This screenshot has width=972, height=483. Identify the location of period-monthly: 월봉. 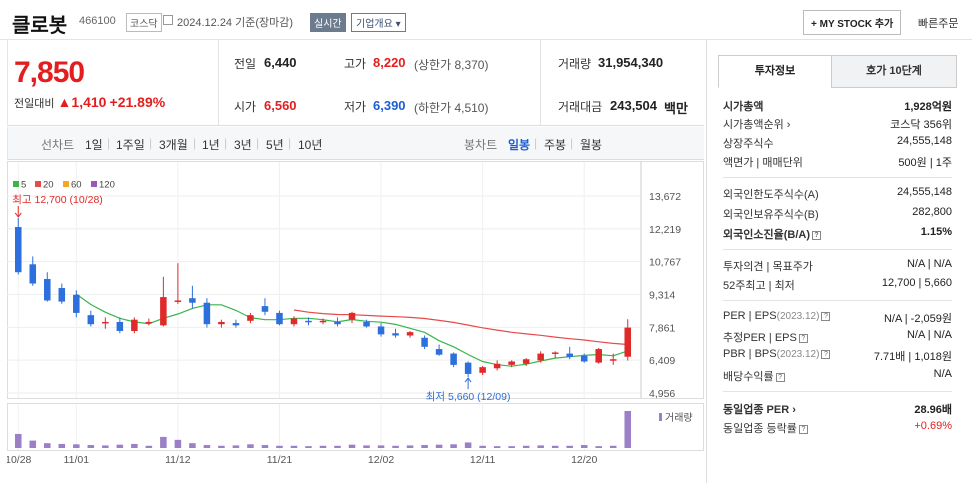
(591, 145).